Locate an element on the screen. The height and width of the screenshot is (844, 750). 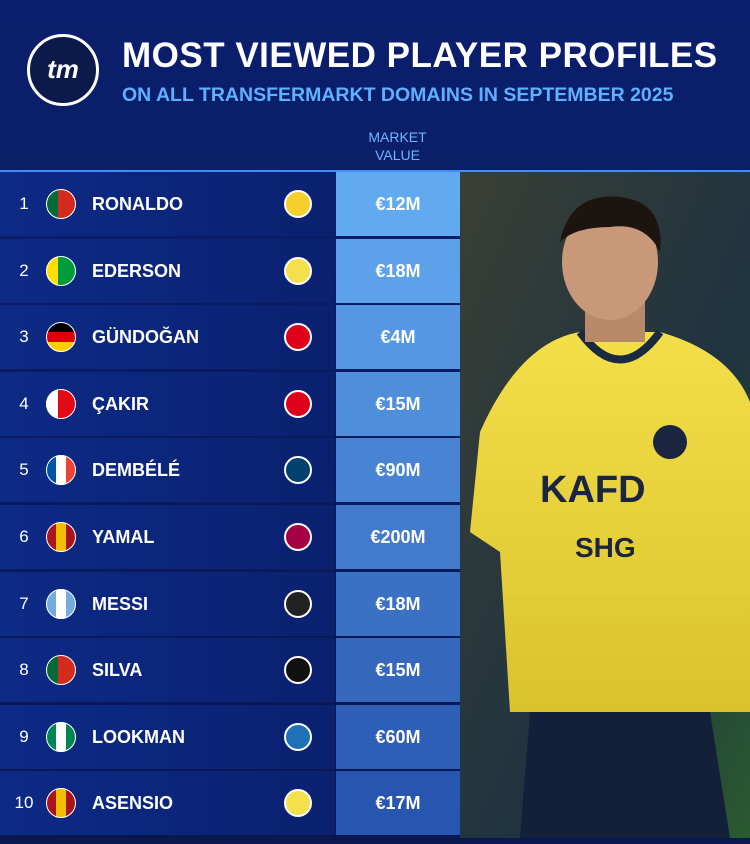
market-value: €200M is located at coordinates (398, 537).